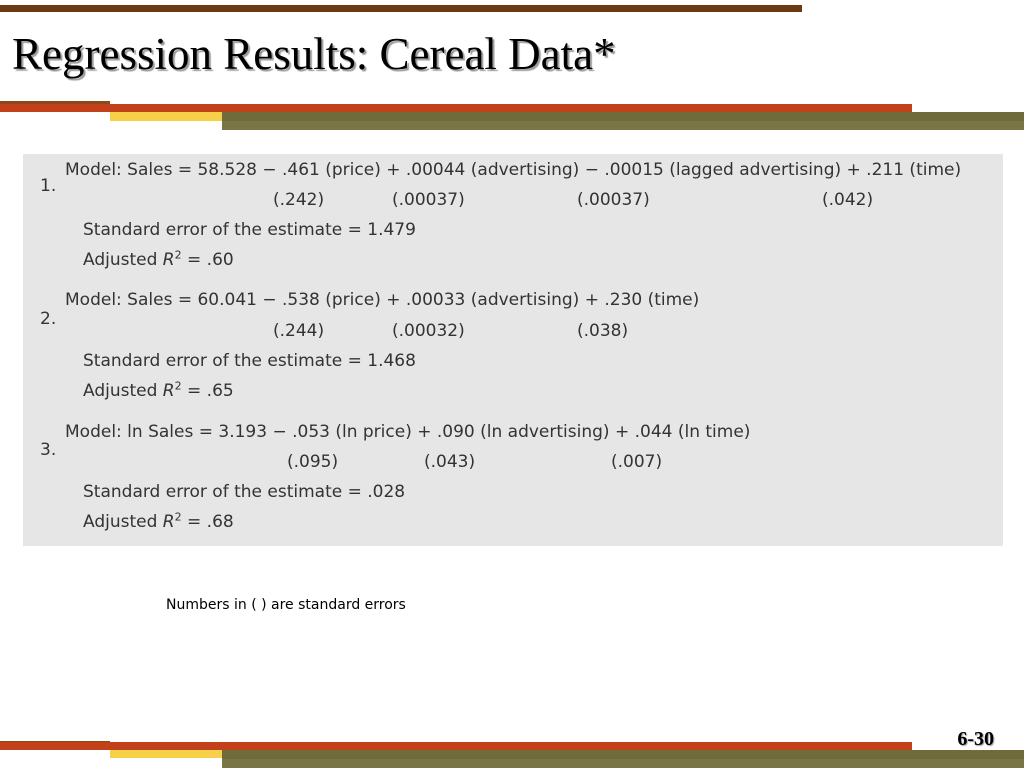  What do you see at coordinates (623, 754) in the screenshot?
I see `footer-stripe-olive` at bounding box center [623, 754].